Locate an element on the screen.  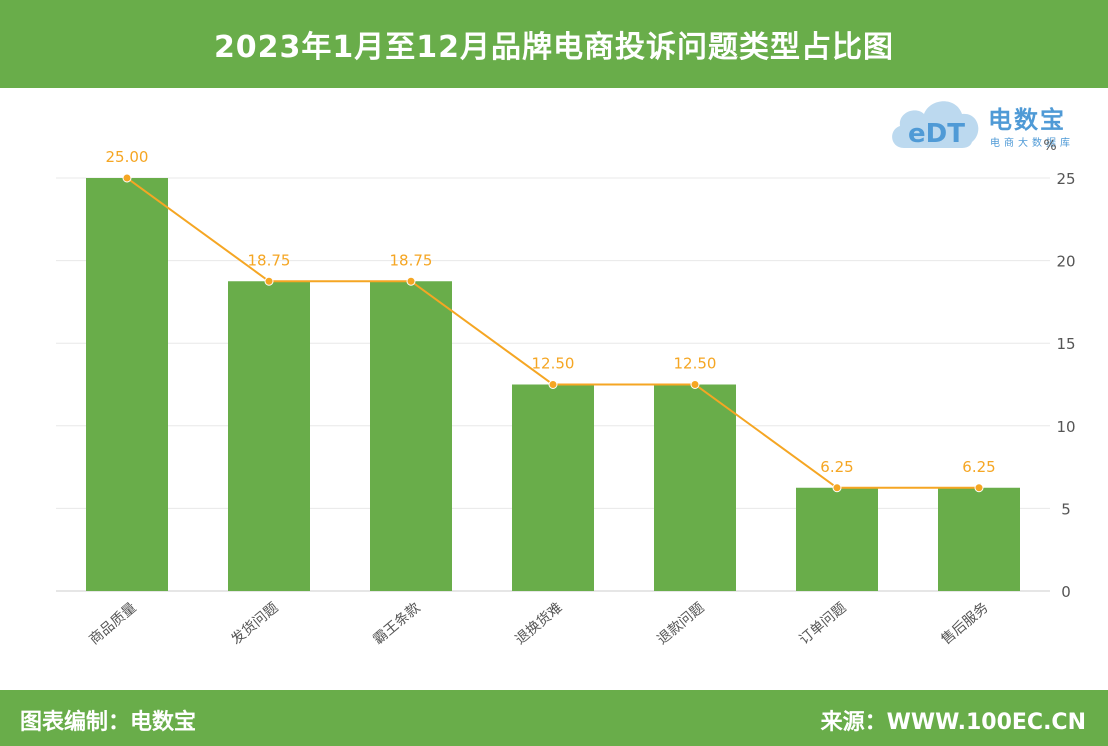
footer-source: 来源：WWW.100EC.CN is located at coordinates (953, 722).